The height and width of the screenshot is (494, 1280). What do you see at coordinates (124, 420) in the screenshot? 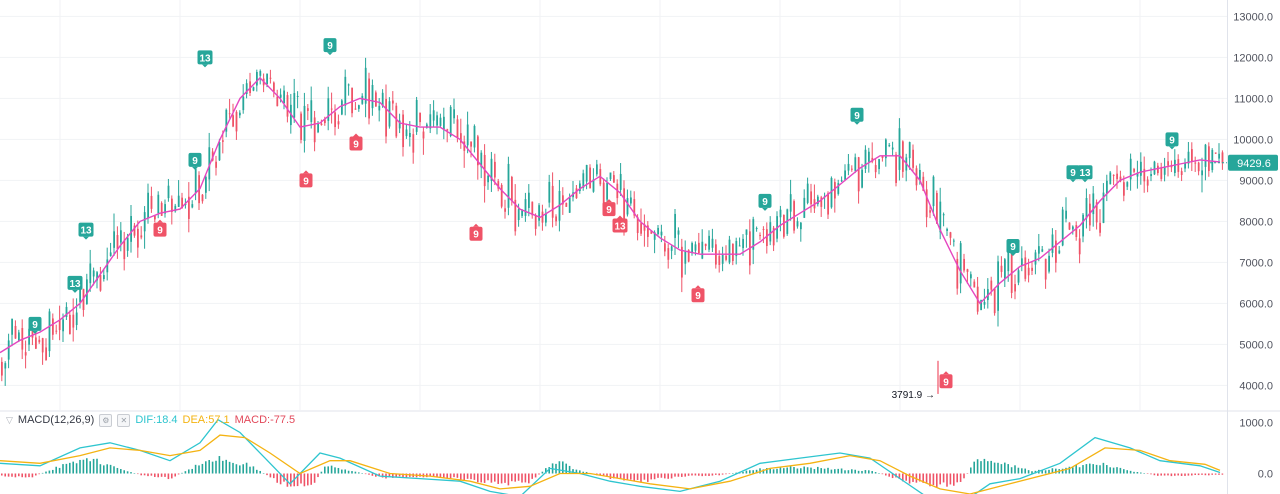
I see `close-icon: ✕` at bounding box center [124, 420].